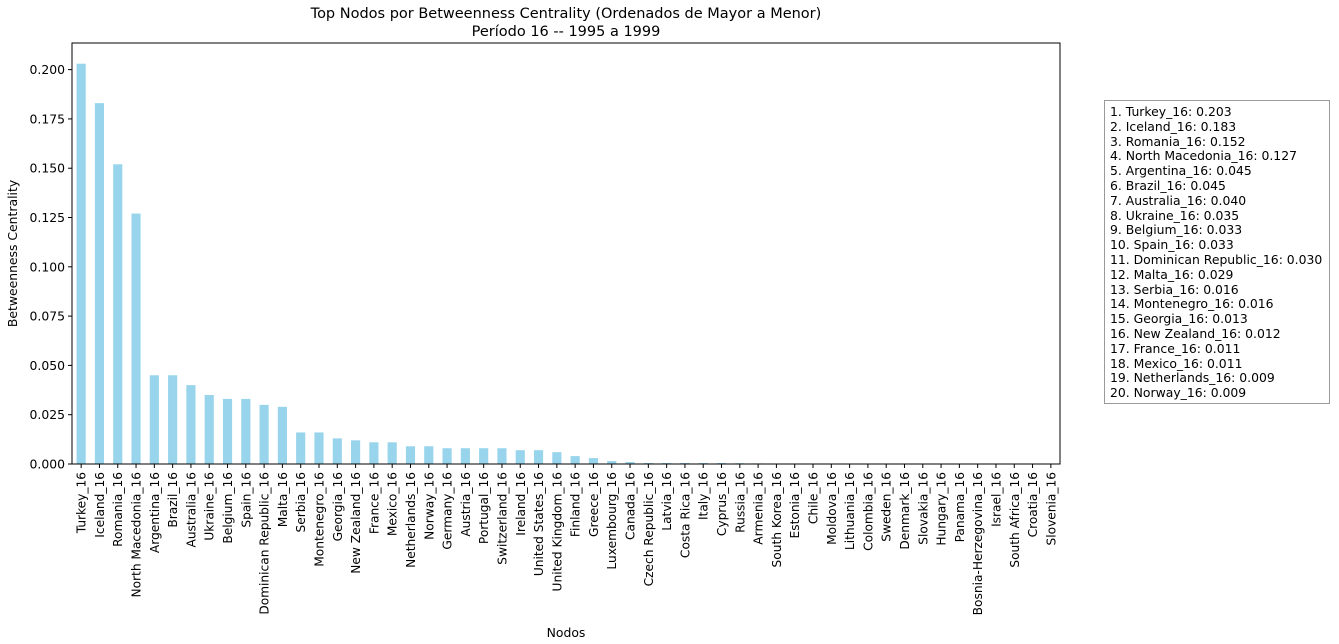 This screenshot has height=644, width=1339. I want to click on x-tick-label: Cyprus_16, so click(722, 504).